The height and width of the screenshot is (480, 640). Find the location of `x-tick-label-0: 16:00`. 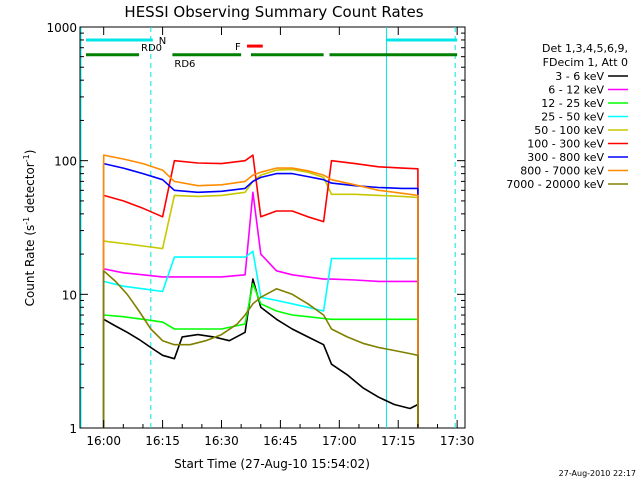

x-tick-label-0: 16:00 is located at coordinates (103, 441).